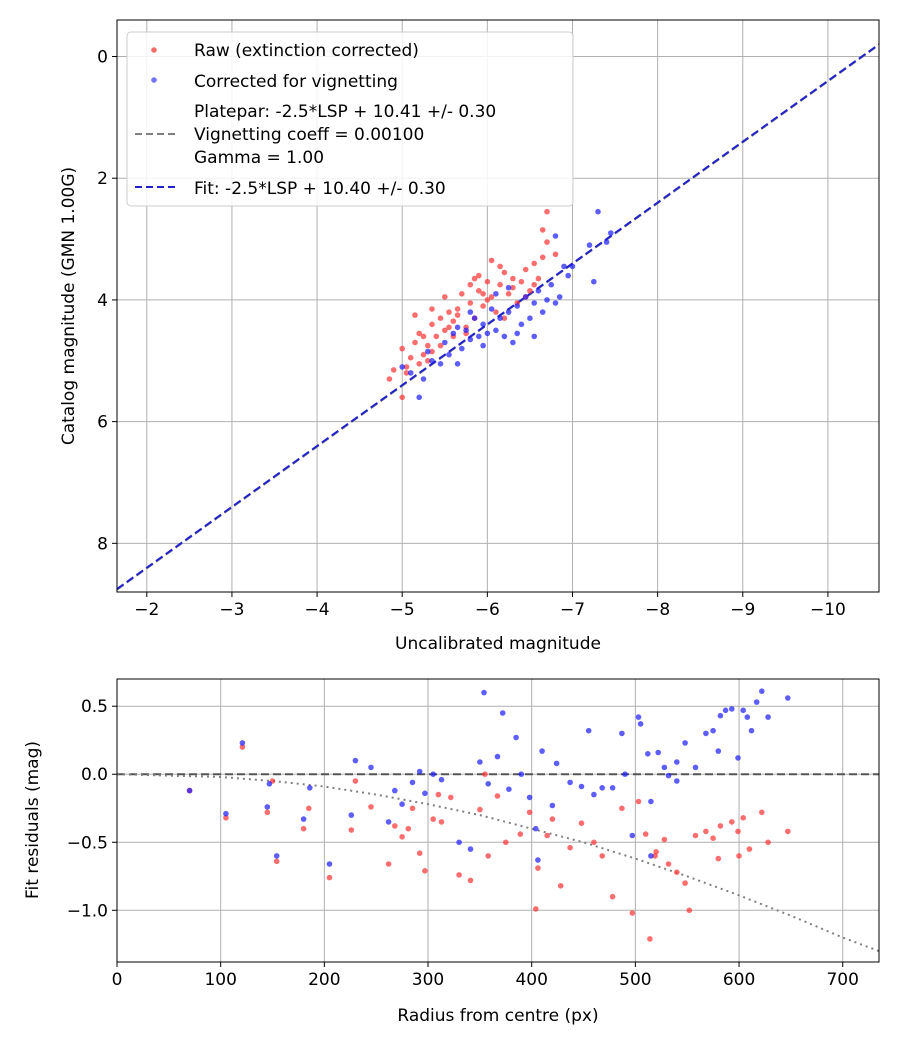  I want to click on bottom-chart-x-tick-label: 200, so click(324, 980).